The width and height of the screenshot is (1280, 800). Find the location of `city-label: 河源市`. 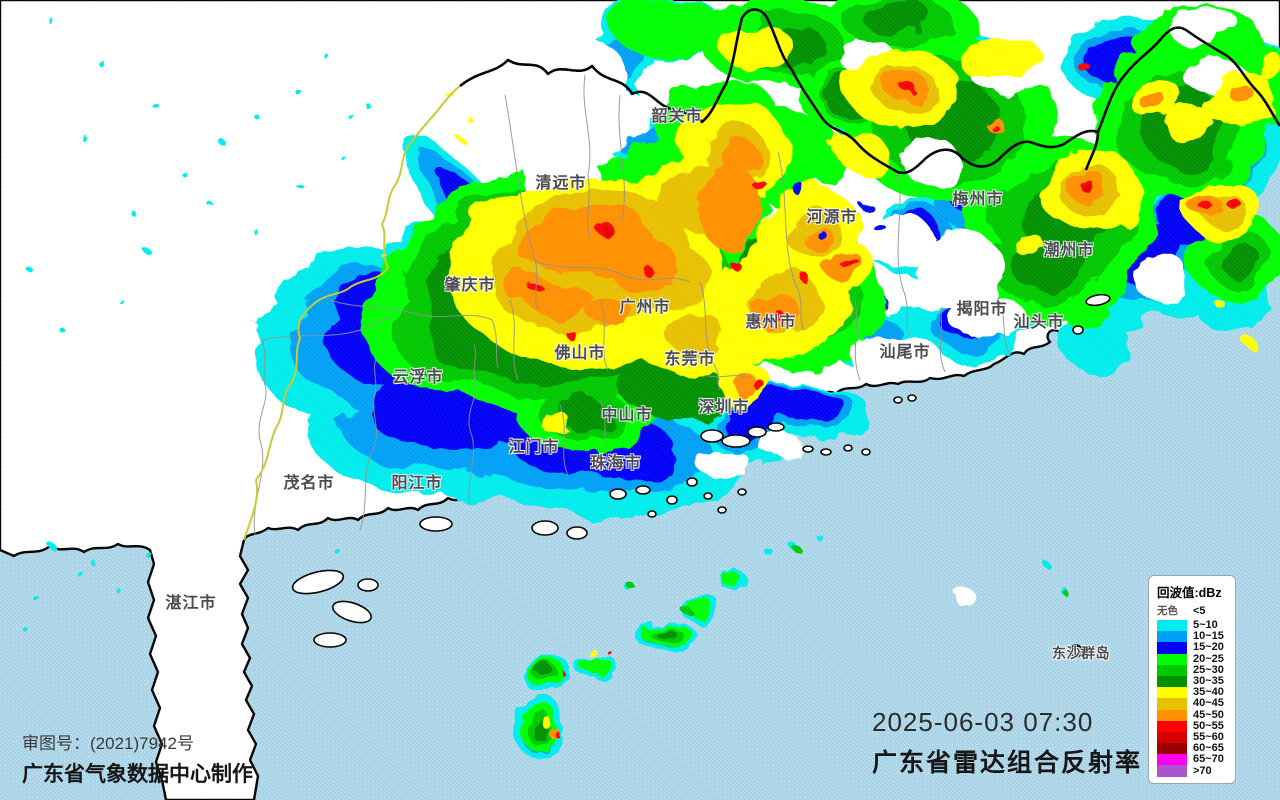

city-label: 河源市 is located at coordinates (832, 217).